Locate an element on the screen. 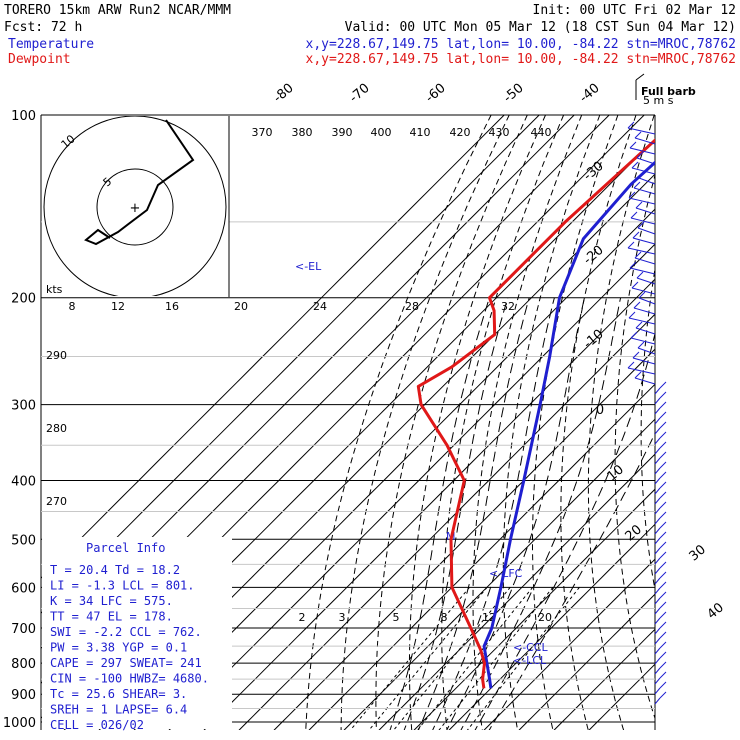  hodograph-speed-label: 20 is located at coordinates (241, 306).